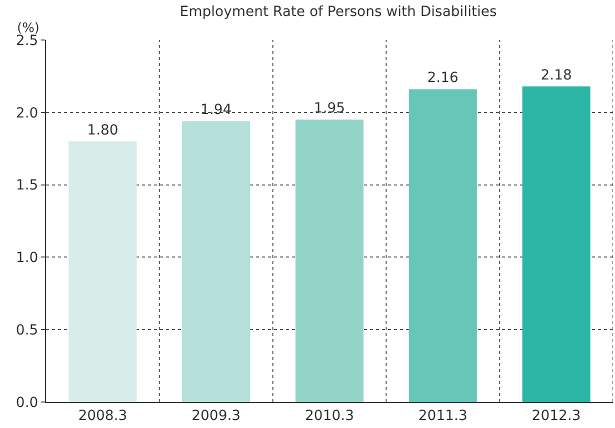 The width and height of the screenshot is (615, 428). I want to click on x-tick-label: 2011.3, so click(443, 416).